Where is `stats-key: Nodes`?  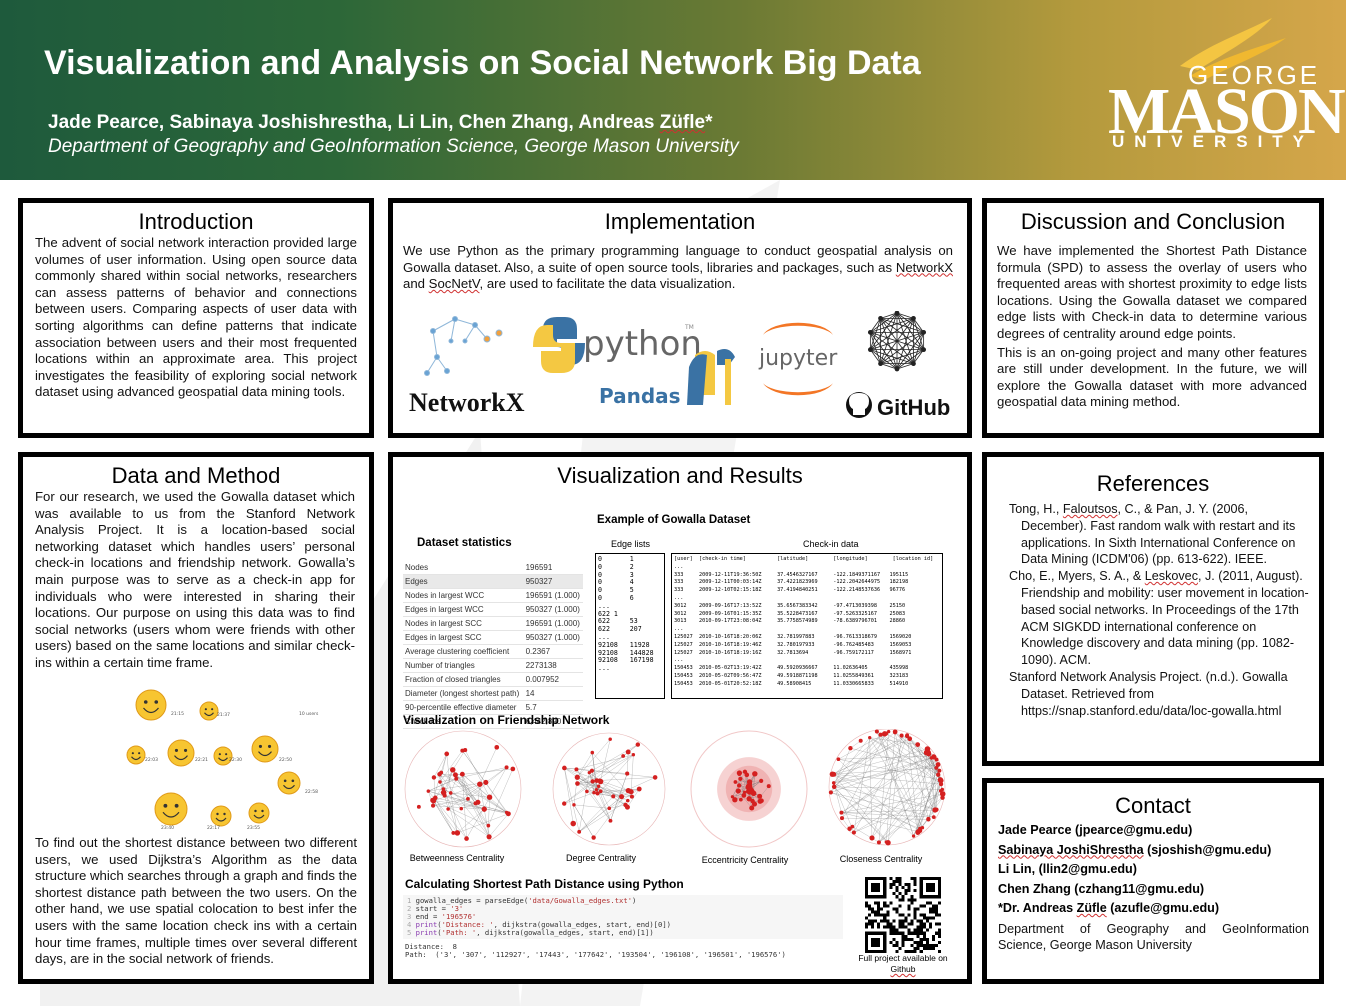 stats-key: Nodes is located at coordinates (463, 568).